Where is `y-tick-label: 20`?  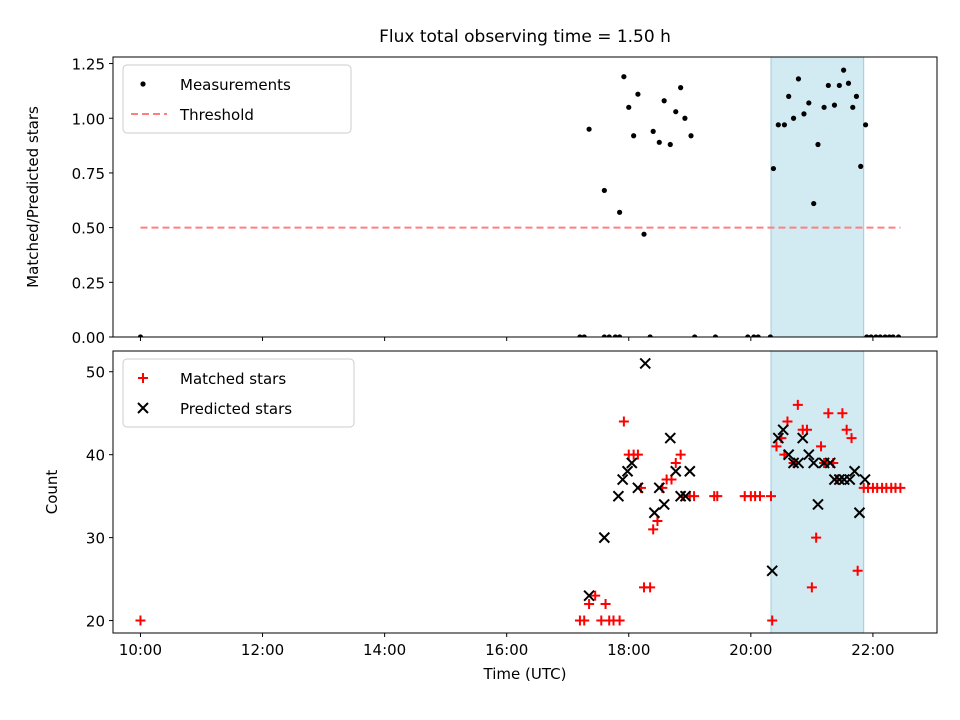 y-tick-label: 20 is located at coordinates (95, 622).